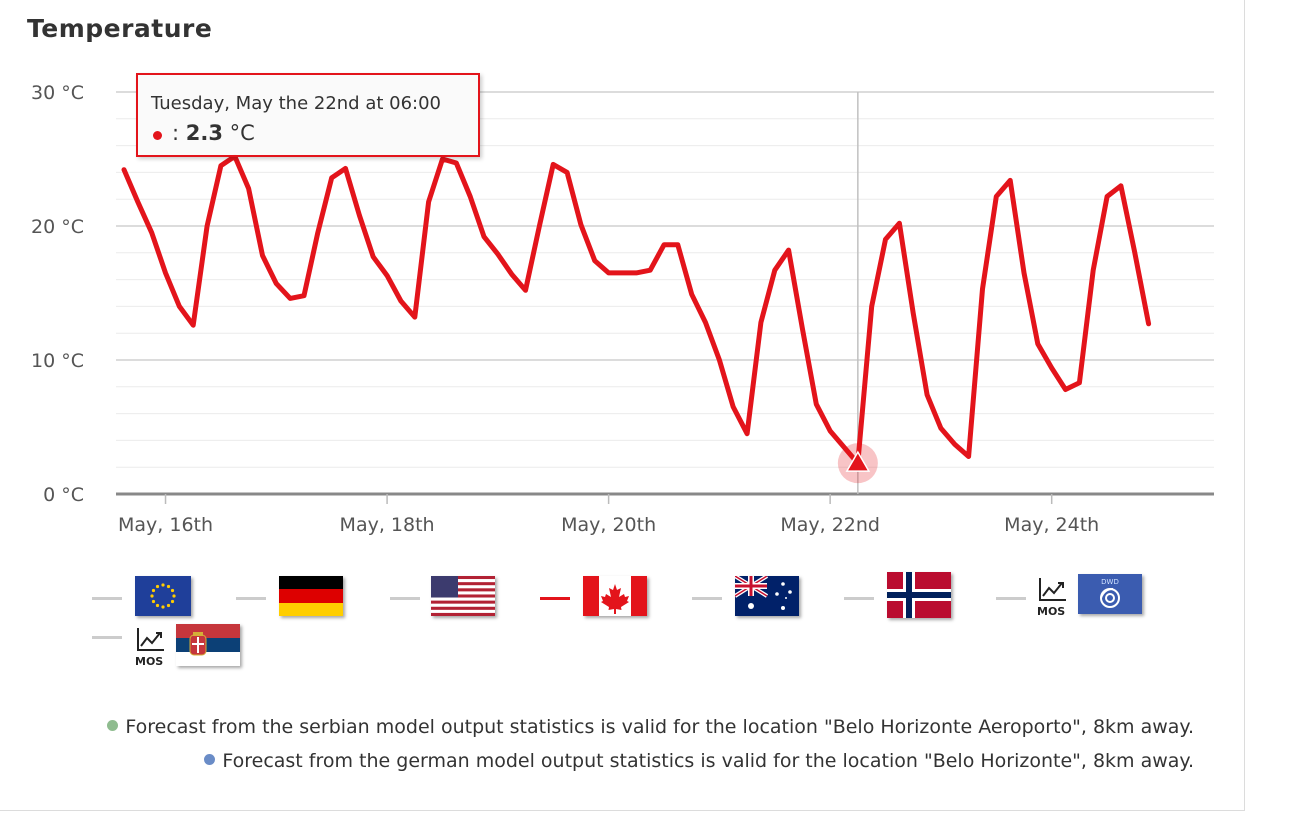 The image size is (1310, 826). I want to click on germany-flag-icon, so click(311, 596).